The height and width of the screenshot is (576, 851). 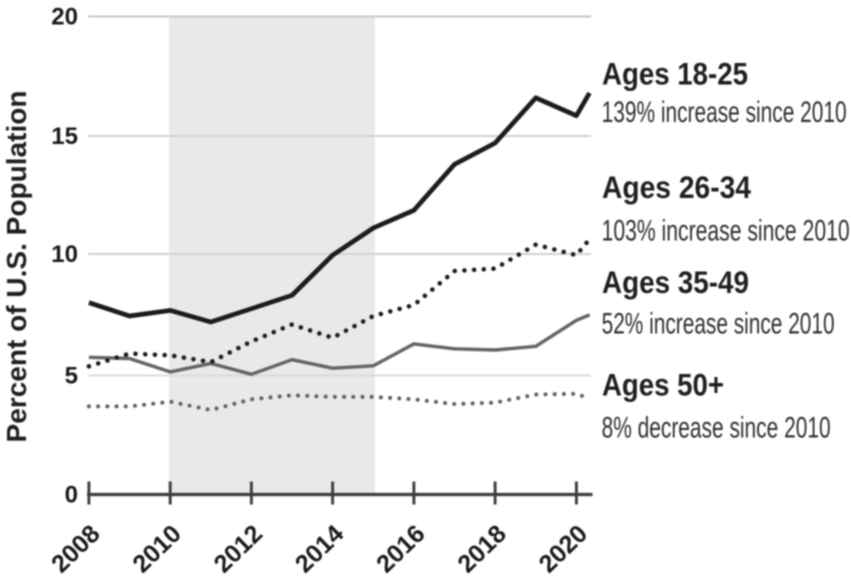 What do you see at coordinates (716, 428) in the screenshot?
I see `svg-text: 8% decrease since 2010` at bounding box center [716, 428].